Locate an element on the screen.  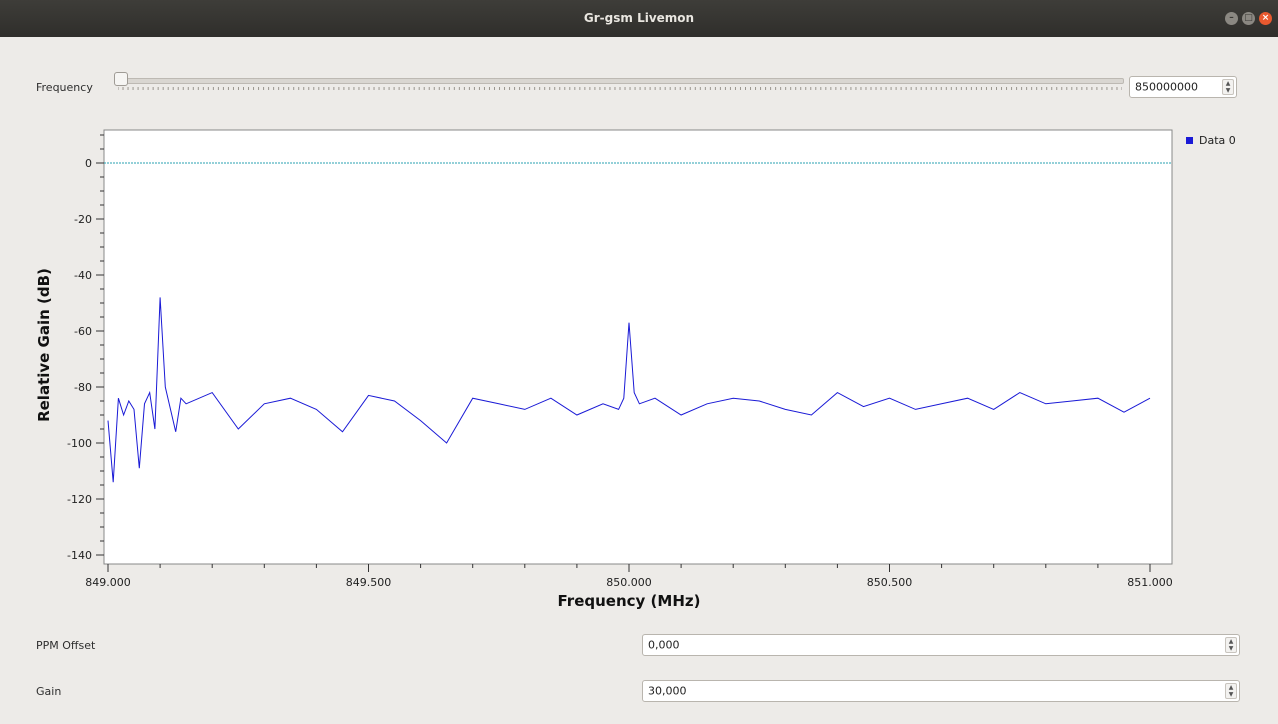
window-title: Gr-gsm Livemon is located at coordinates (639, 18).